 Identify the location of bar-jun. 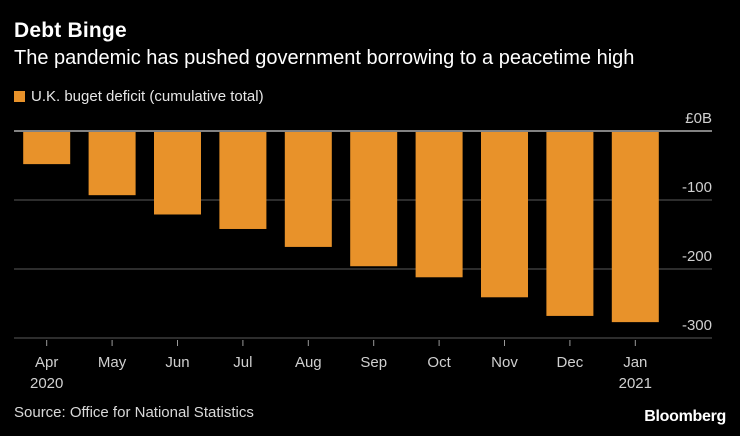
(177, 173).